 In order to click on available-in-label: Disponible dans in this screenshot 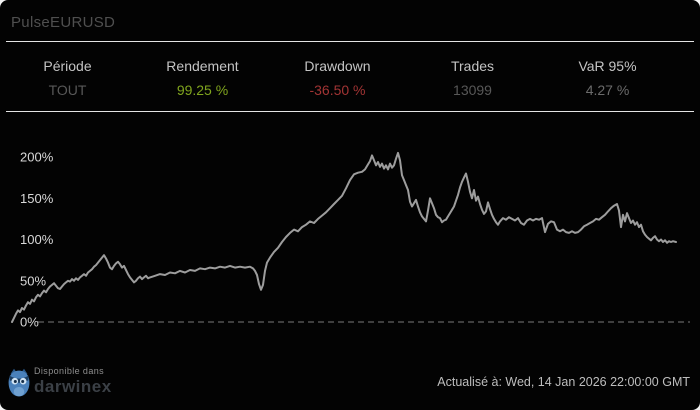, I will do `click(69, 371)`.